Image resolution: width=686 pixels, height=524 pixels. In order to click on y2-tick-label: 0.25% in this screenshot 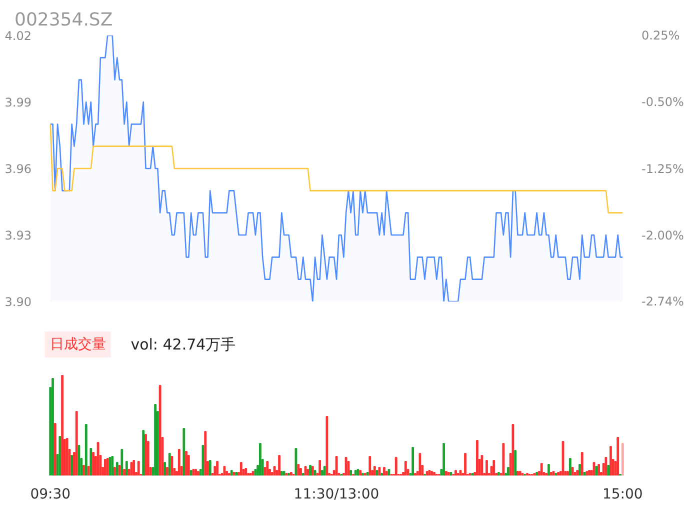, I will do `click(661, 35)`.